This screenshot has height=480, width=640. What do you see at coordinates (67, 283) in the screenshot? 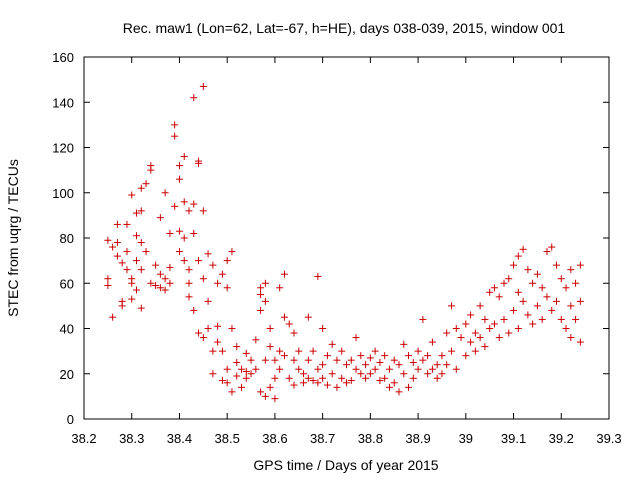
I see `y-tick-label: 60` at bounding box center [67, 283].